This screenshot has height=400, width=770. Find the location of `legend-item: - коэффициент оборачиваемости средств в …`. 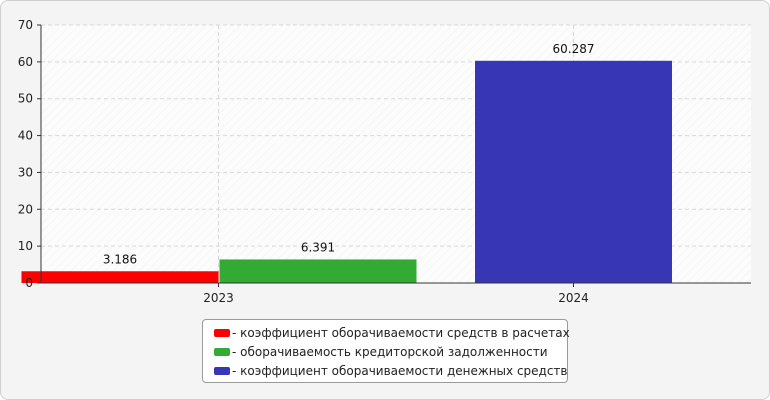

legend-item: - коэффициент оборачиваемости средств в … is located at coordinates (392, 332).